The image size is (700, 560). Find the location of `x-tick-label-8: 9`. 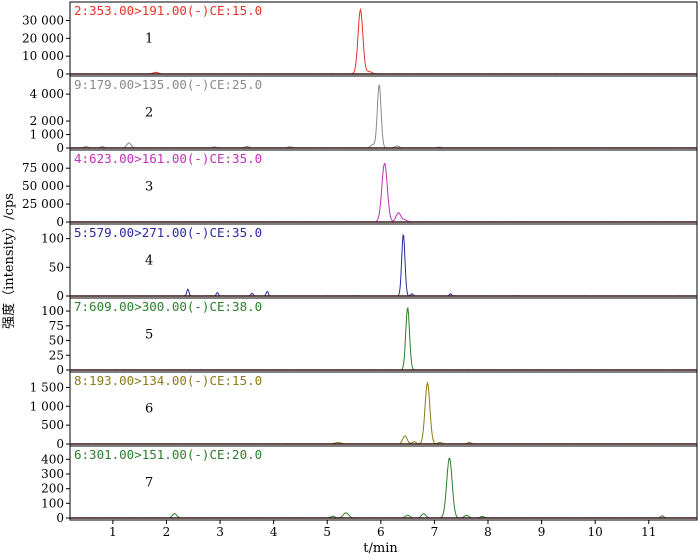

x-tick-label-8: 9 is located at coordinates (542, 532).